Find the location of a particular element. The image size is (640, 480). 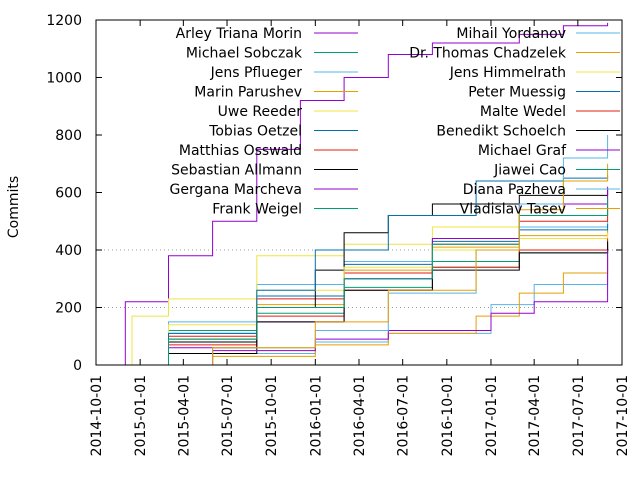

legend-label: Arley Triana Morin is located at coordinates (239, 34).